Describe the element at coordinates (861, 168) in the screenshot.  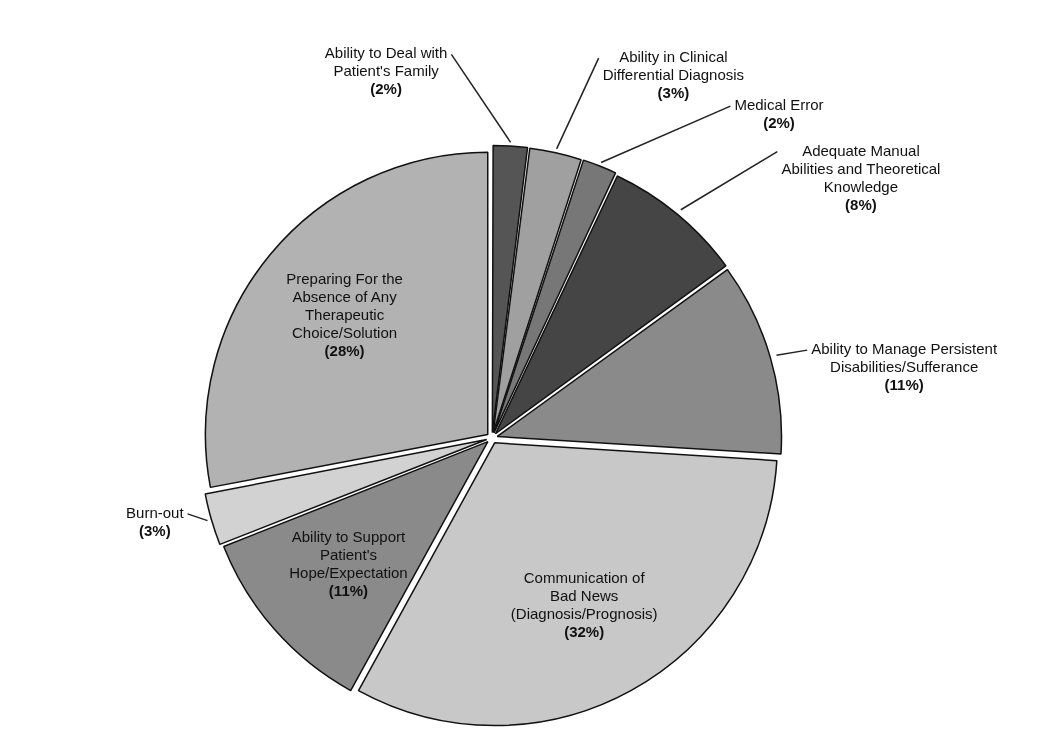
I see `slice-label: Adequate Manual Abilities and Theoretical Knowledge` at that location.